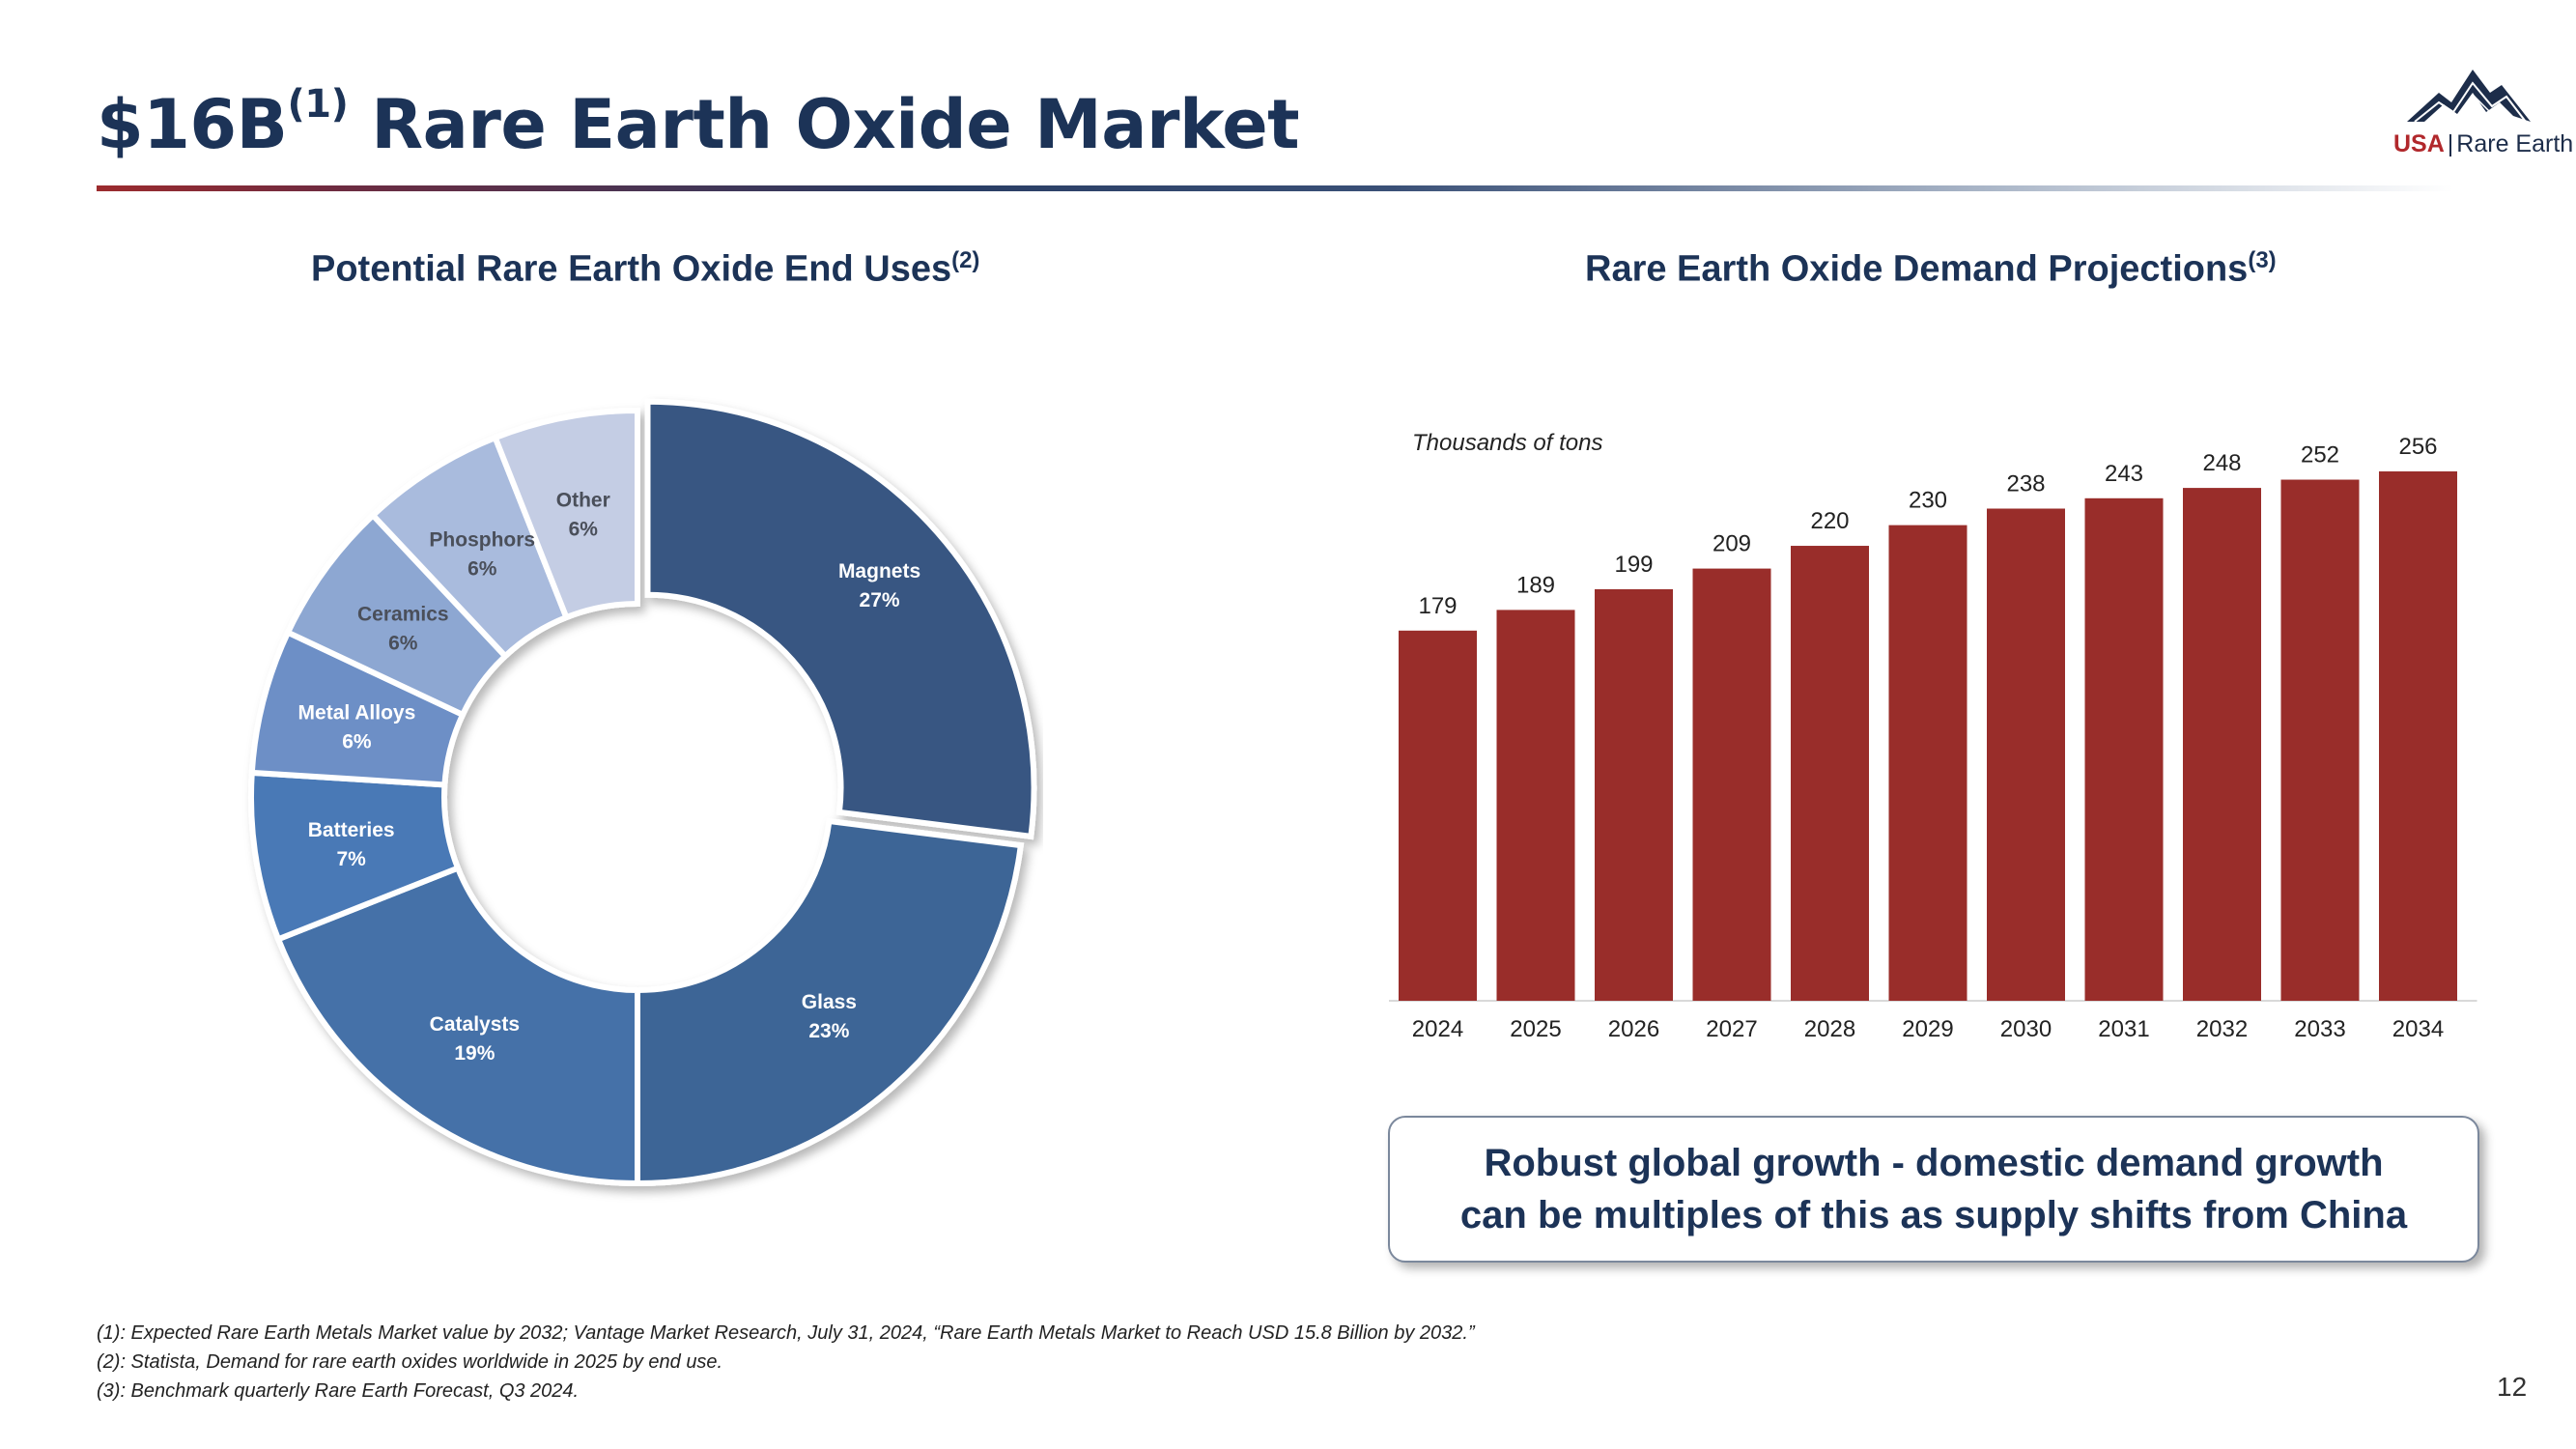 Image resolution: width=2576 pixels, height=1449 pixels. What do you see at coordinates (2221, 463) in the screenshot?
I see `bar-value-label: 248` at bounding box center [2221, 463].